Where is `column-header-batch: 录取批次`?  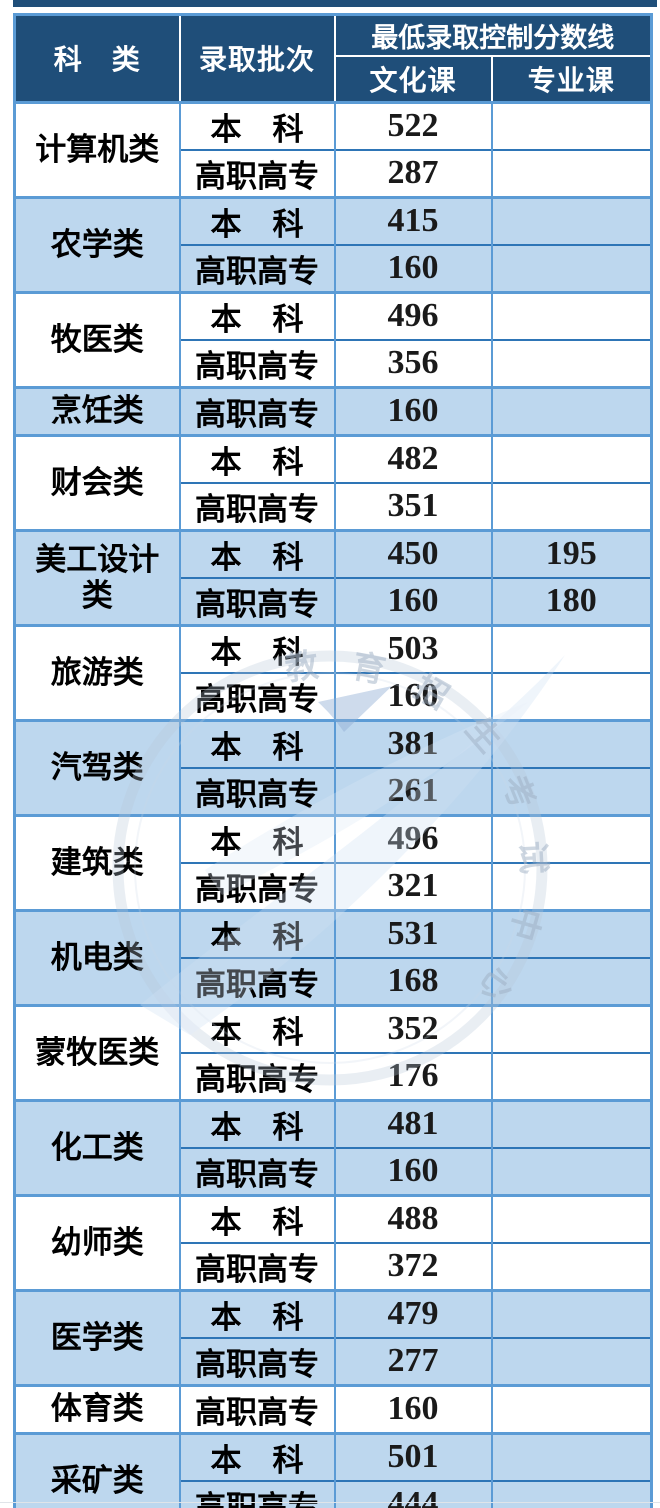
column-header-batch: 录取批次 is located at coordinates (257, 58).